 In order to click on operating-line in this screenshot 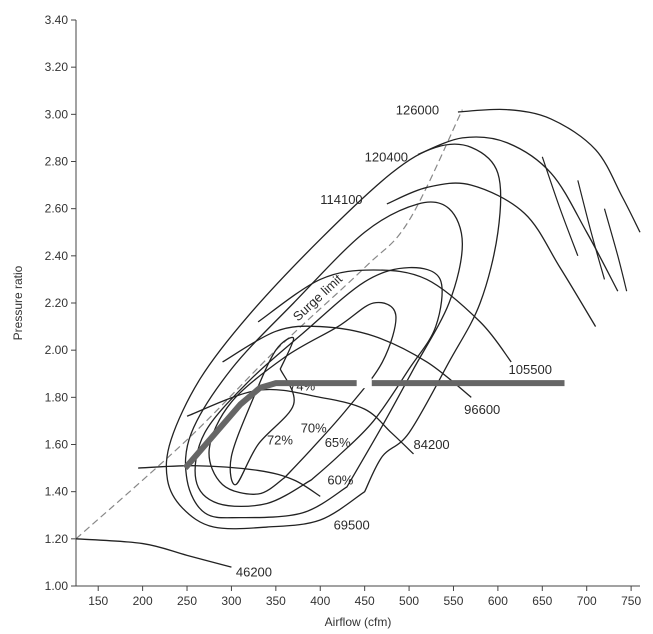, I will do `click(373, 424)`.